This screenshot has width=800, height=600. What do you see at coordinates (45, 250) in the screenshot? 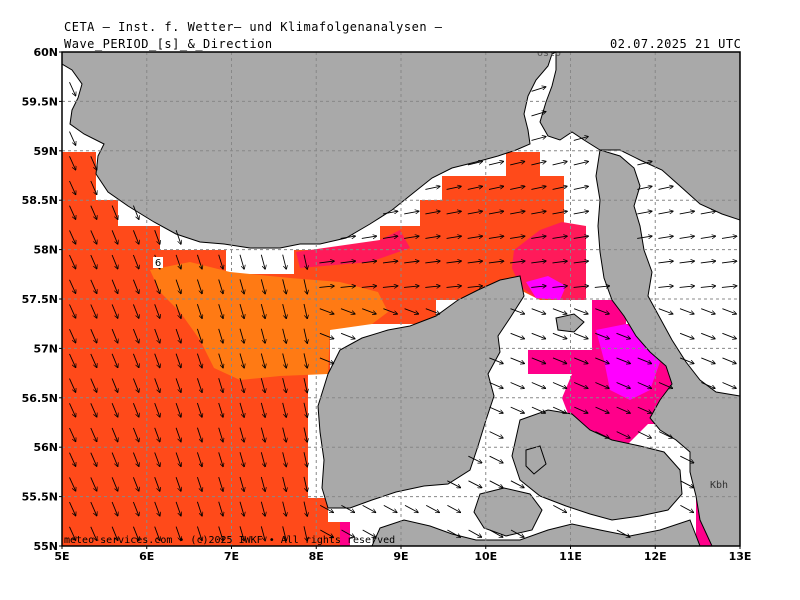
I see `lat-tick-label: 58N` at bounding box center [45, 250].